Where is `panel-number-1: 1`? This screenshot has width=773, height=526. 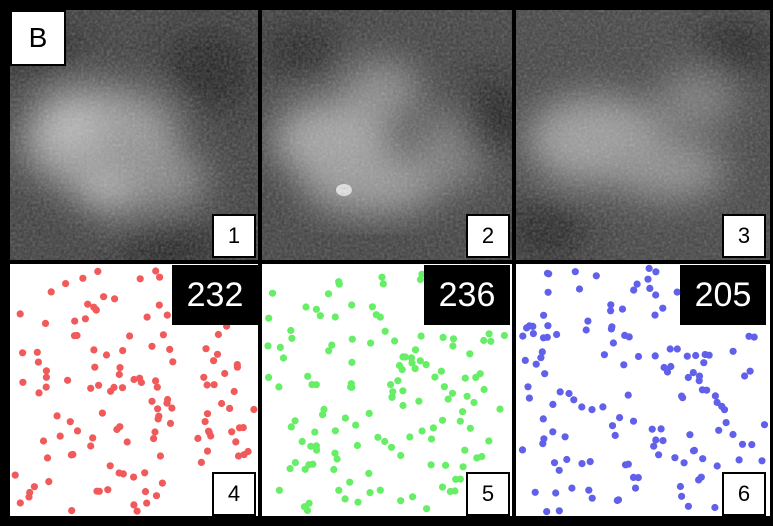
panel-number-1: 1 is located at coordinates (234, 236).